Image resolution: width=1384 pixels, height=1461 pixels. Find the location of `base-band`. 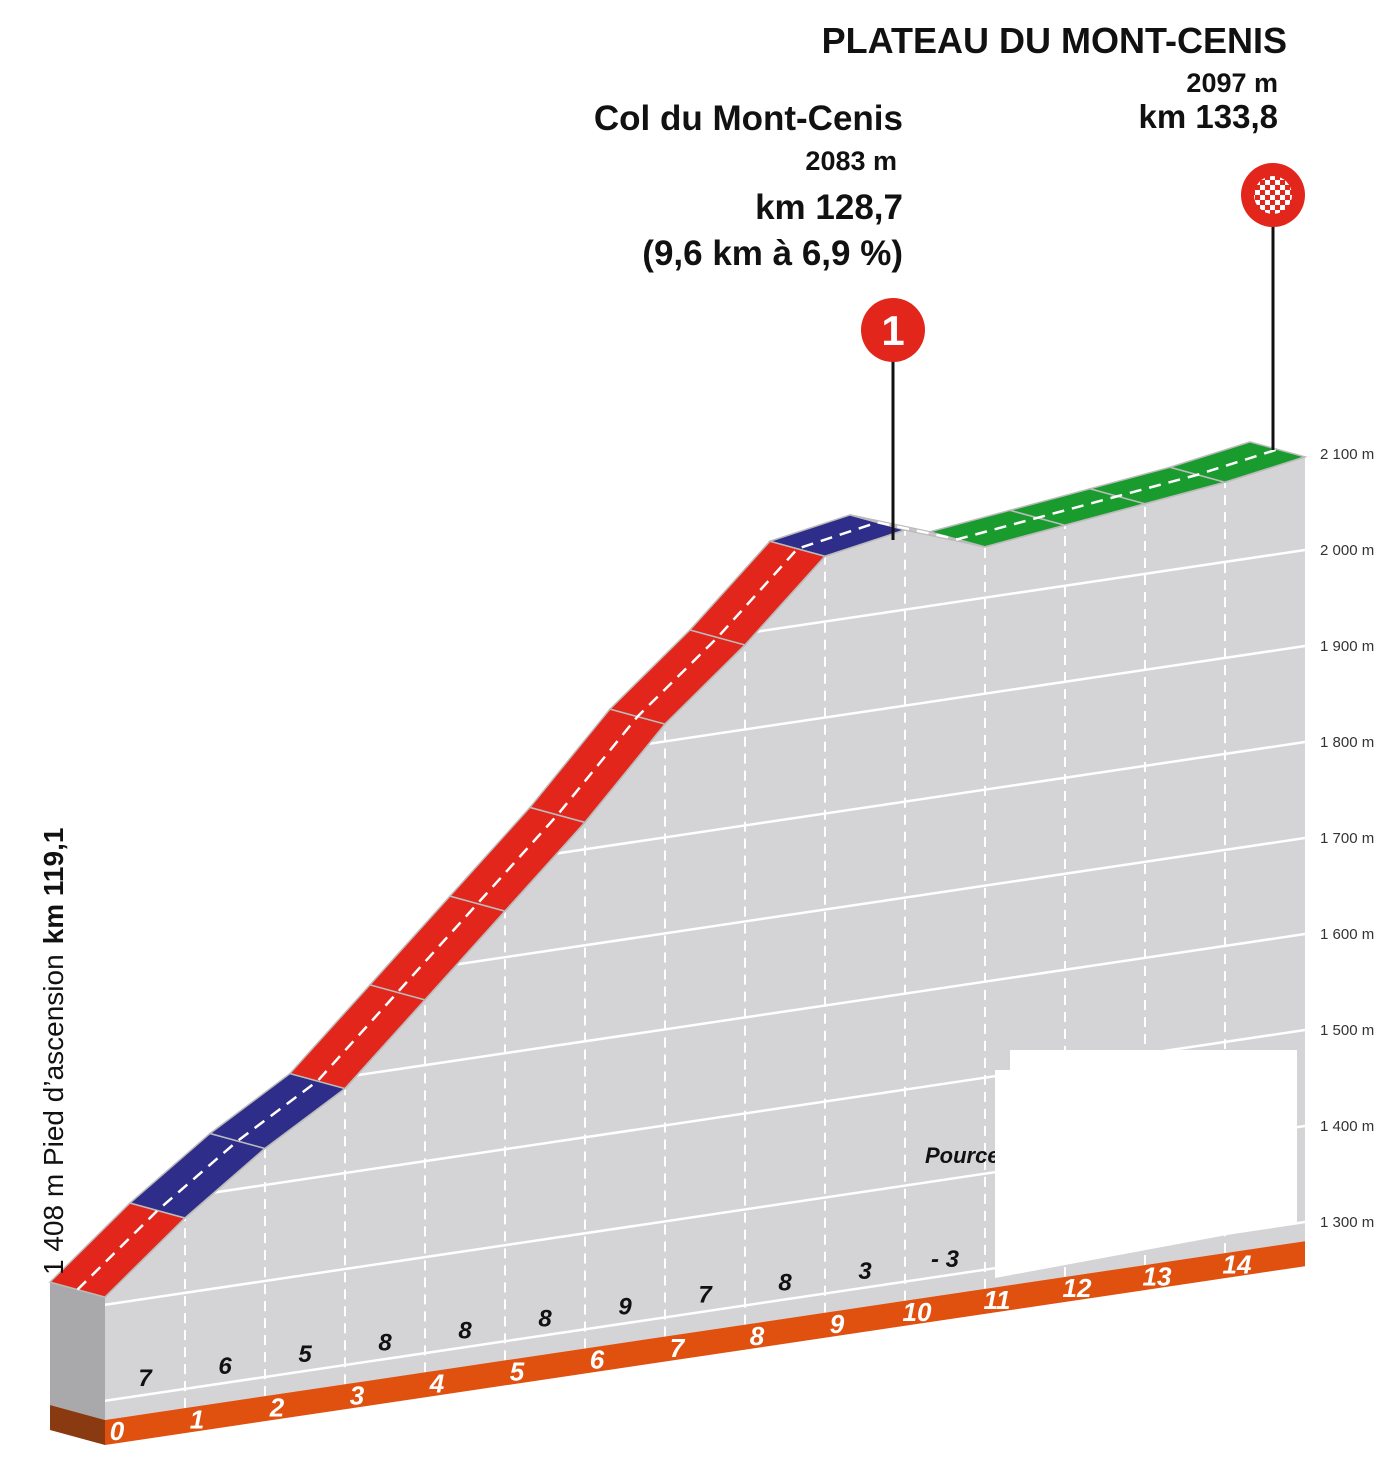

base-band is located at coordinates (705, 1343).